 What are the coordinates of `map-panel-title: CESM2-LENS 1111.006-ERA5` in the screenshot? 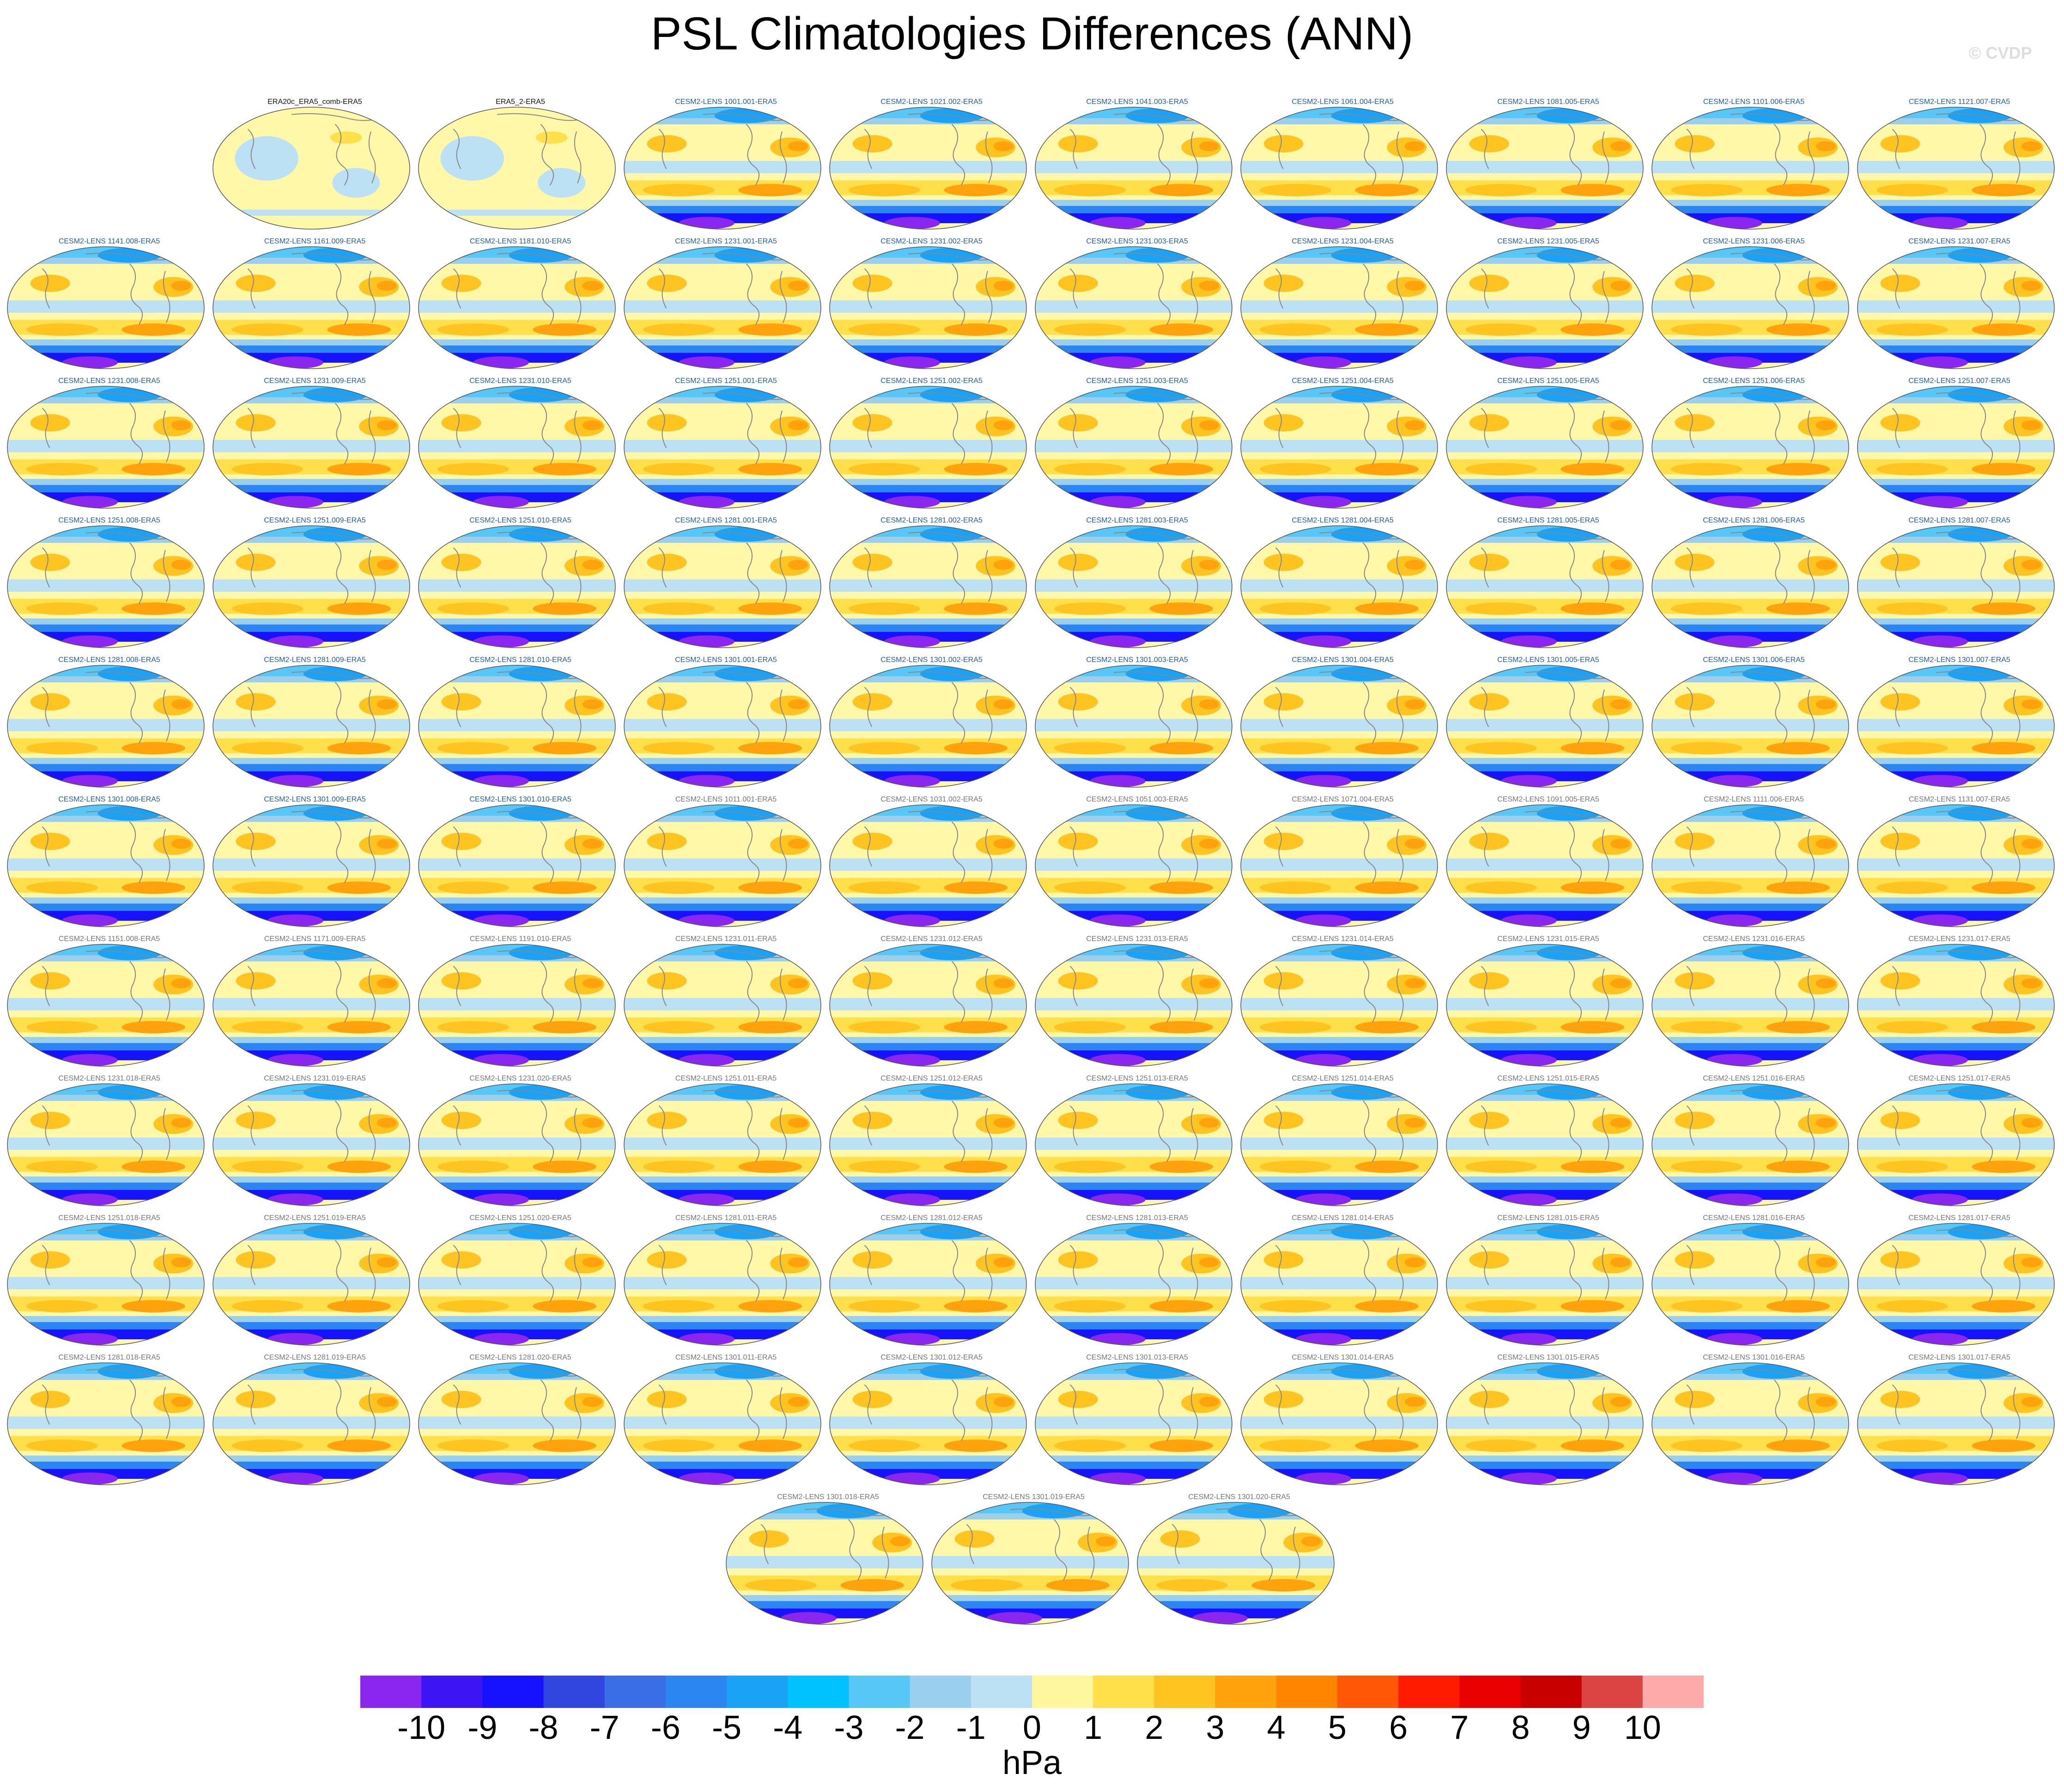 It's located at (1754, 799).